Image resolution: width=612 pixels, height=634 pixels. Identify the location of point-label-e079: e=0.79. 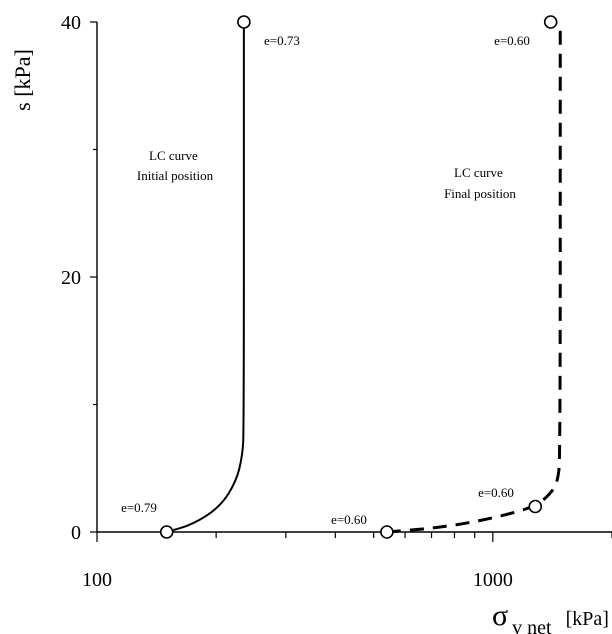
(139, 507).